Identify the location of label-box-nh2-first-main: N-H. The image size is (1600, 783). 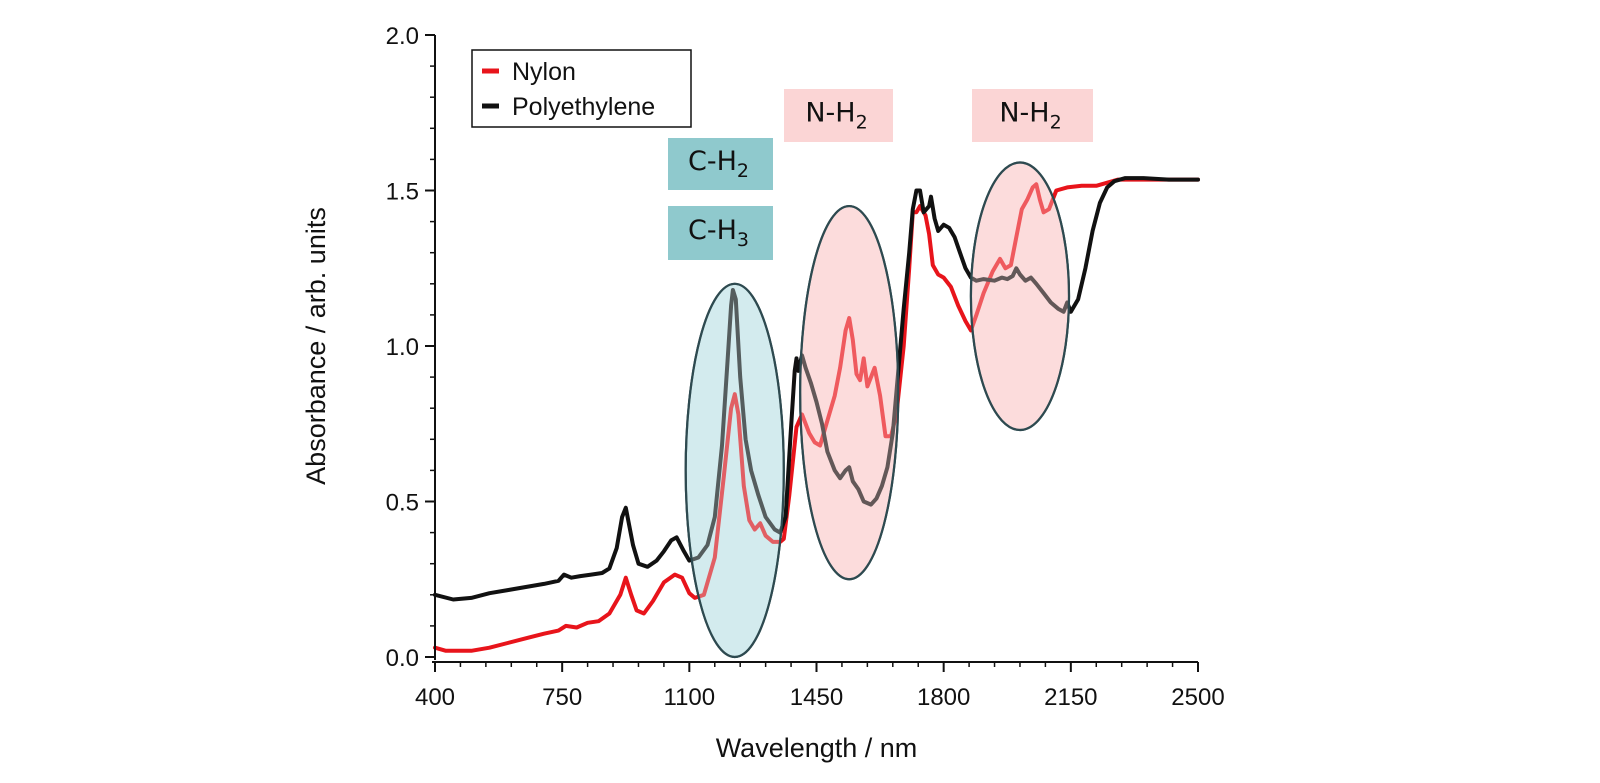
(830, 113).